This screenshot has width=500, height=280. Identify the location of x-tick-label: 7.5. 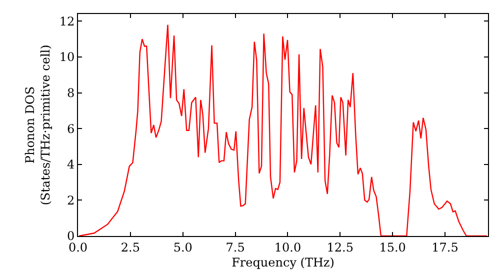
(235, 247).